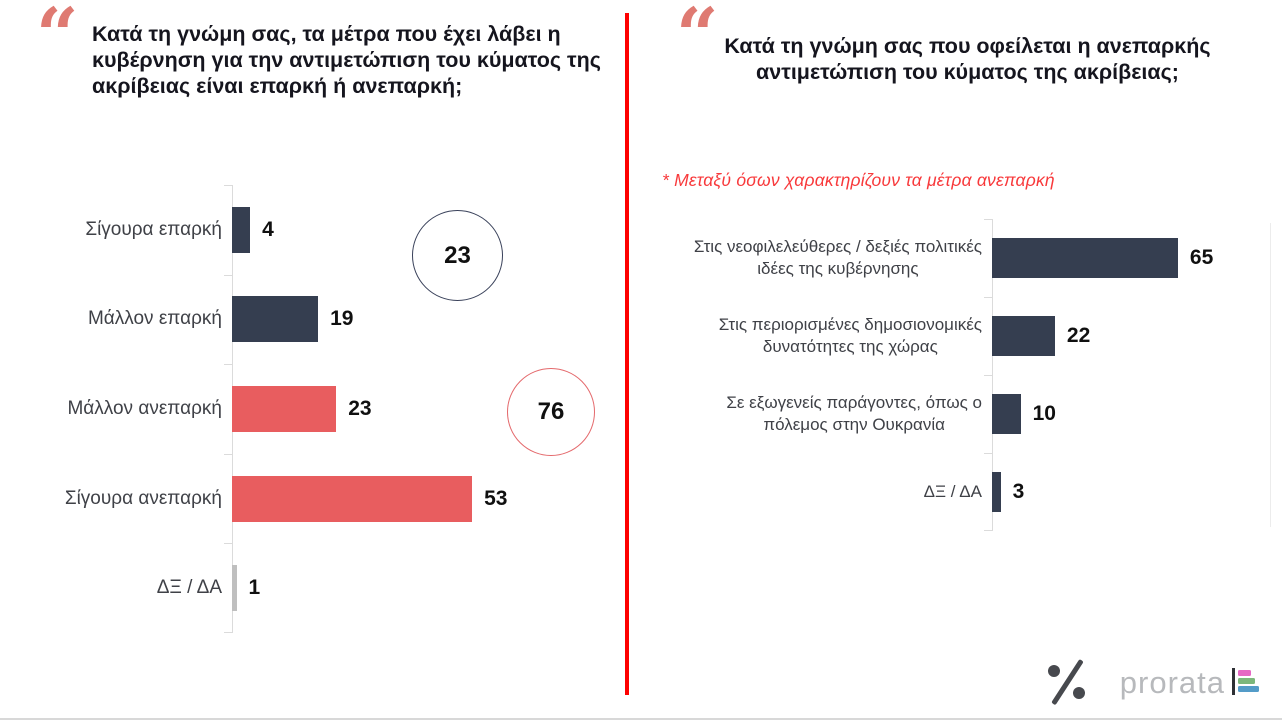  I want to click on chart-row: Σίγουρα ανεπαρκή 53, so click(314, 499).